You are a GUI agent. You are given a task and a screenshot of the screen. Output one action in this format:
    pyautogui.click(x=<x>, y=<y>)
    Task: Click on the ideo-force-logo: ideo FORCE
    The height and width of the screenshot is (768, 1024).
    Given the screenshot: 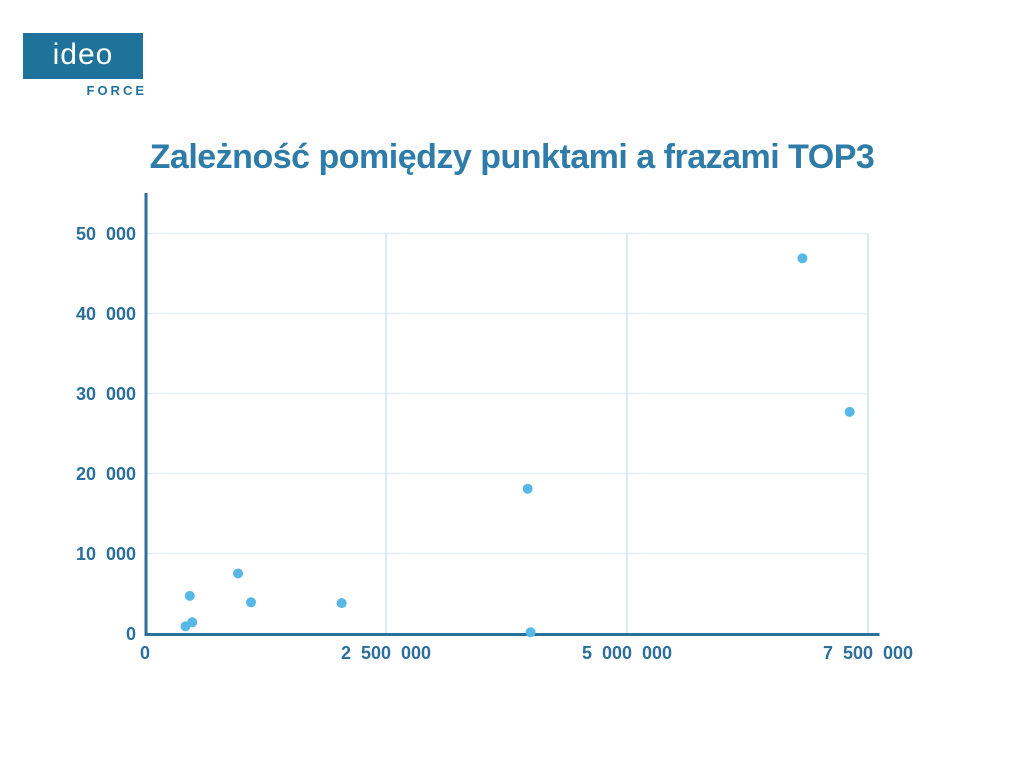 What is the action you would take?
    pyautogui.click(x=85, y=65)
    